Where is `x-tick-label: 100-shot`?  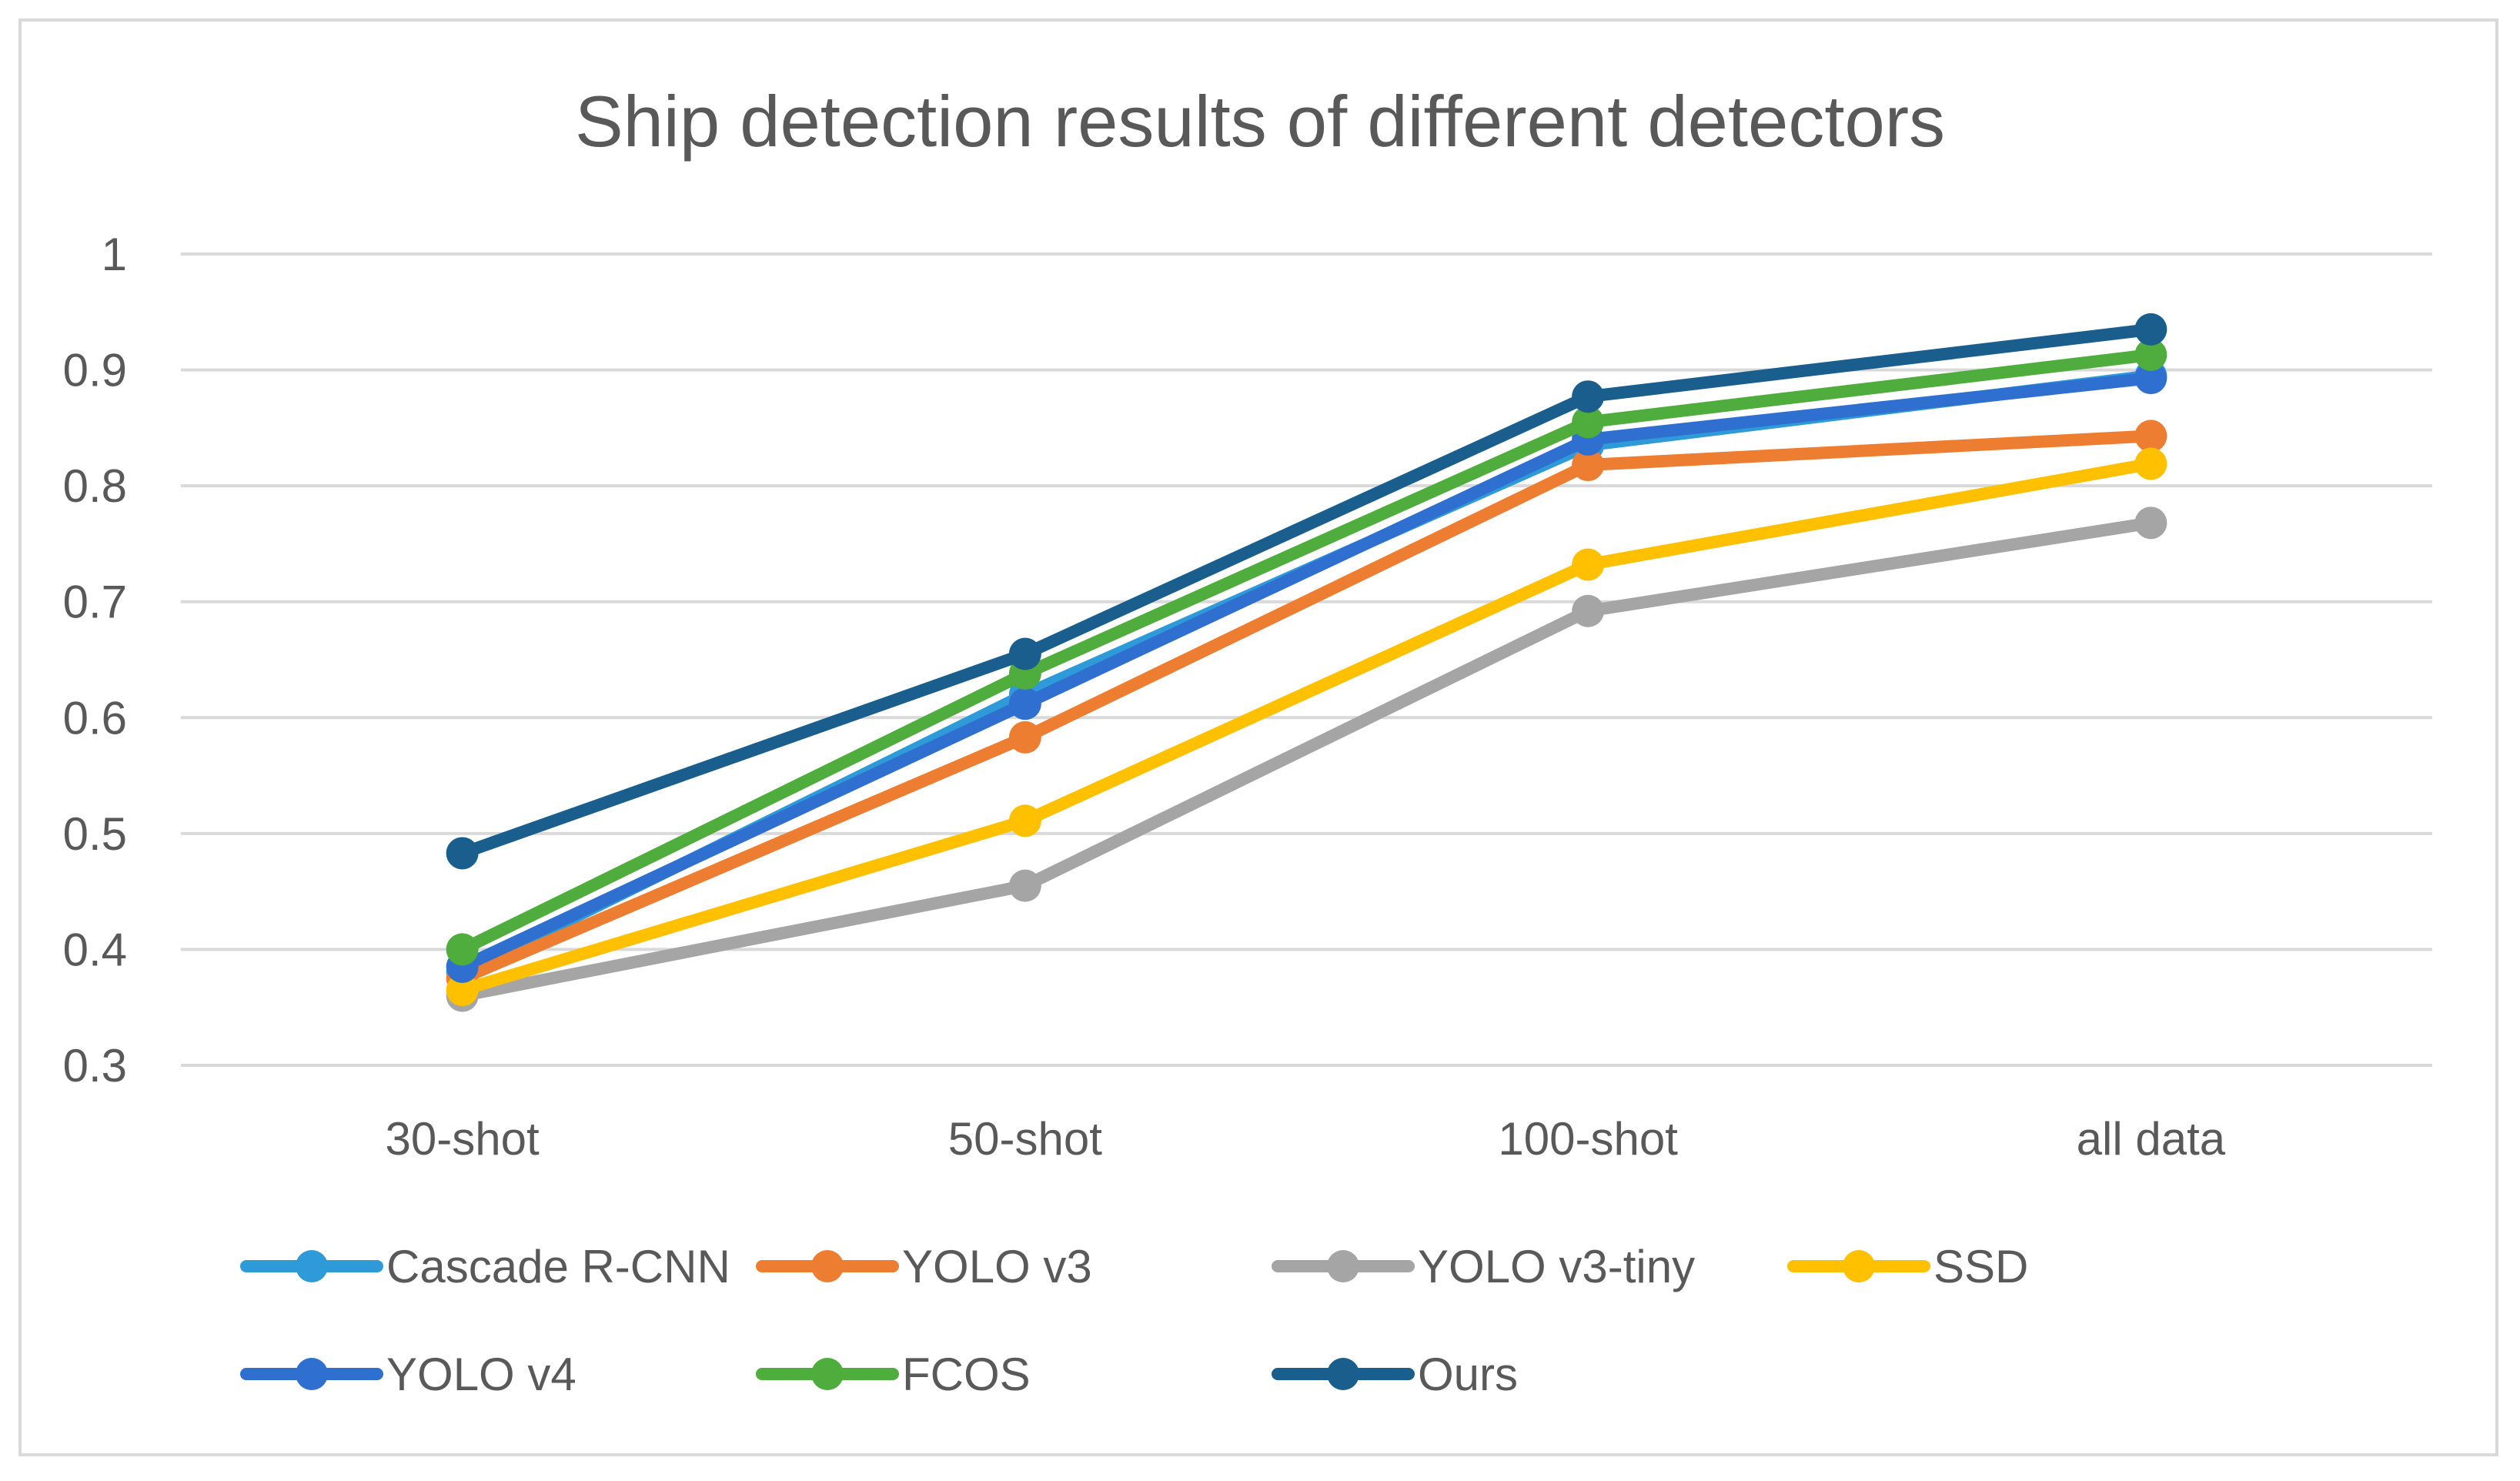 x-tick-label: 100-shot is located at coordinates (1588, 1139).